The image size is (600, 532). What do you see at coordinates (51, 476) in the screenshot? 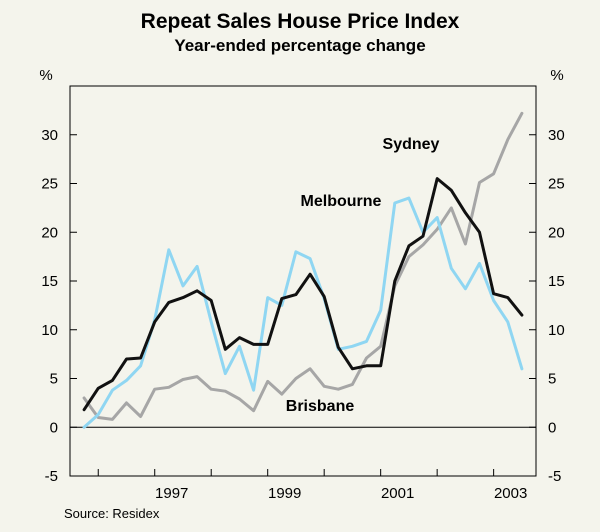
I see `y-tick-label-left: -5` at bounding box center [51, 476].